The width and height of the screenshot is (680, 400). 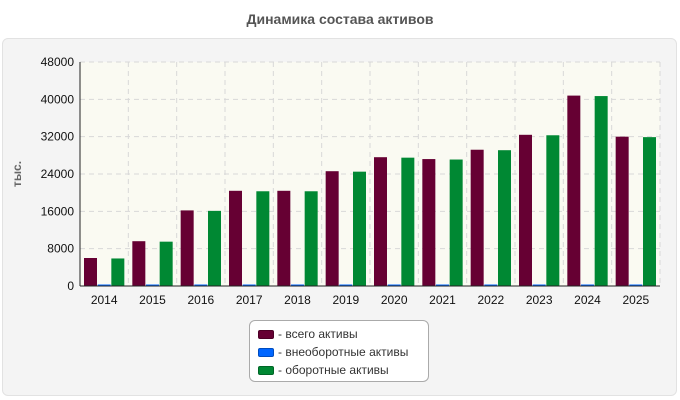 I want to click on bar-noncurrent-assets-2015, so click(x=152, y=285).